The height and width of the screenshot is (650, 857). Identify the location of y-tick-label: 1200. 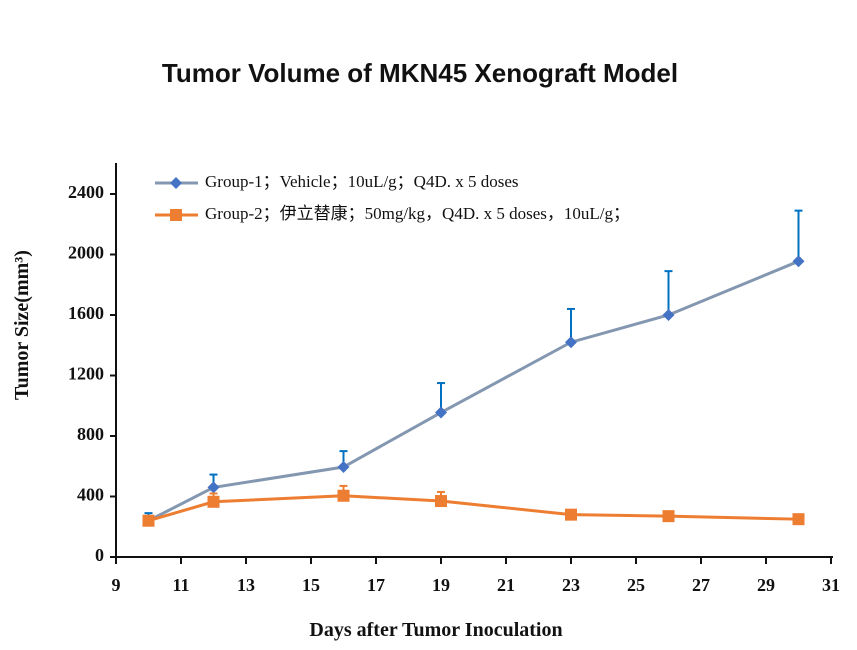
(86, 374).